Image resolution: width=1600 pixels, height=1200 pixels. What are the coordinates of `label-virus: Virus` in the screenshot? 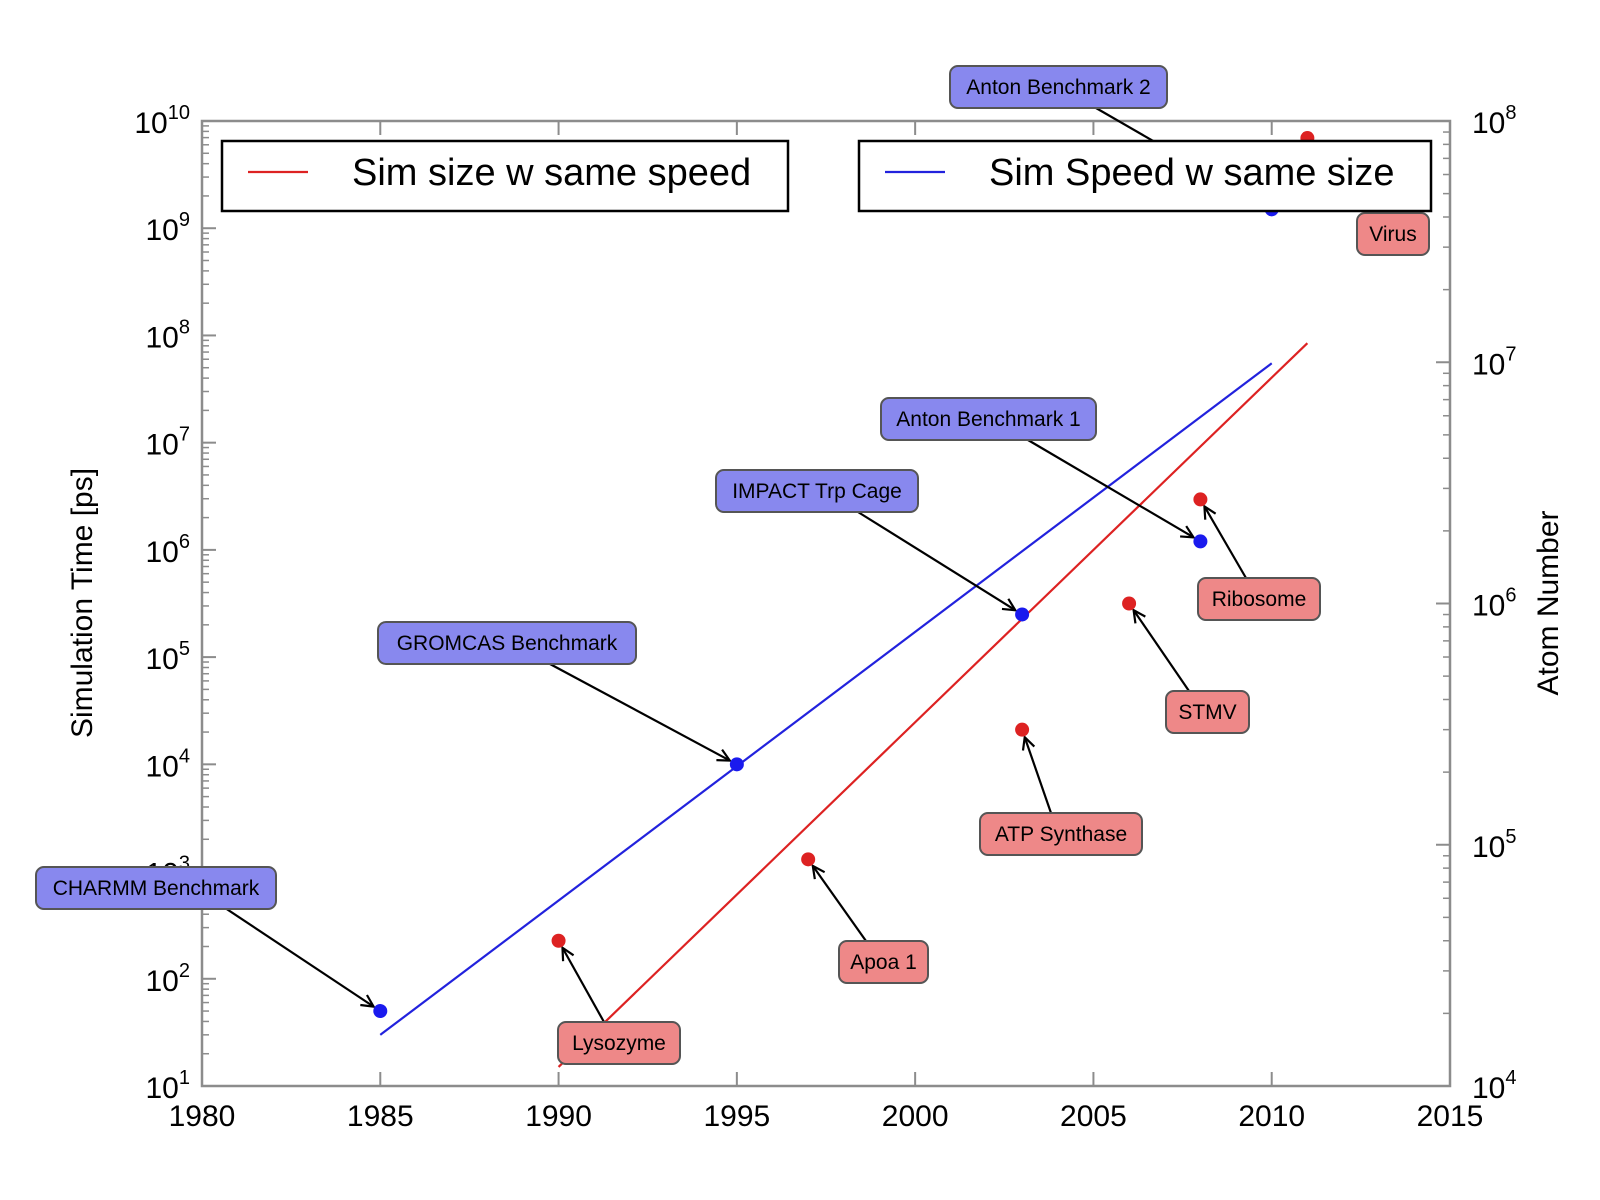 It's located at (1392, 234).